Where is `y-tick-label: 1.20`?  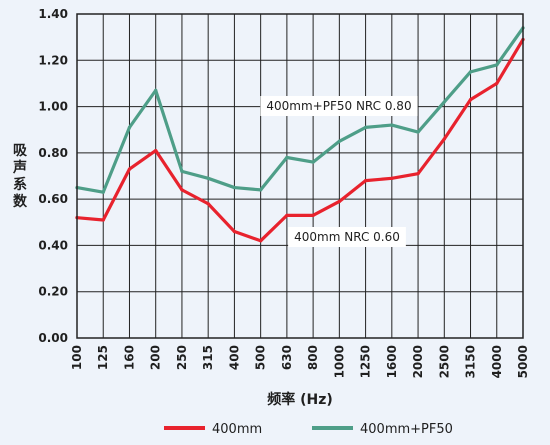
y-tick-label: 1.20 is located at coordinates (53, 60).